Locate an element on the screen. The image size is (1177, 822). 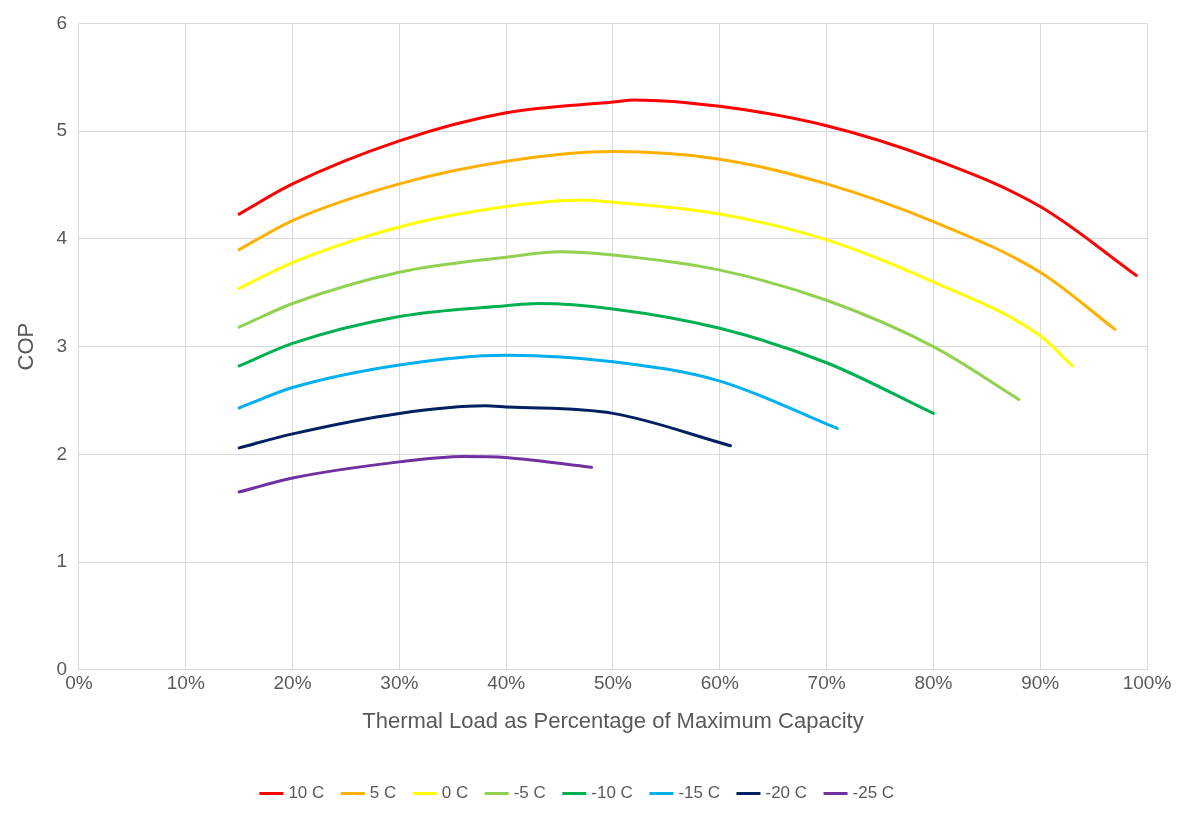
x-axis-title: Thermal Load as Percentage of Maximum Capacity is located at coordinates (613, 720).